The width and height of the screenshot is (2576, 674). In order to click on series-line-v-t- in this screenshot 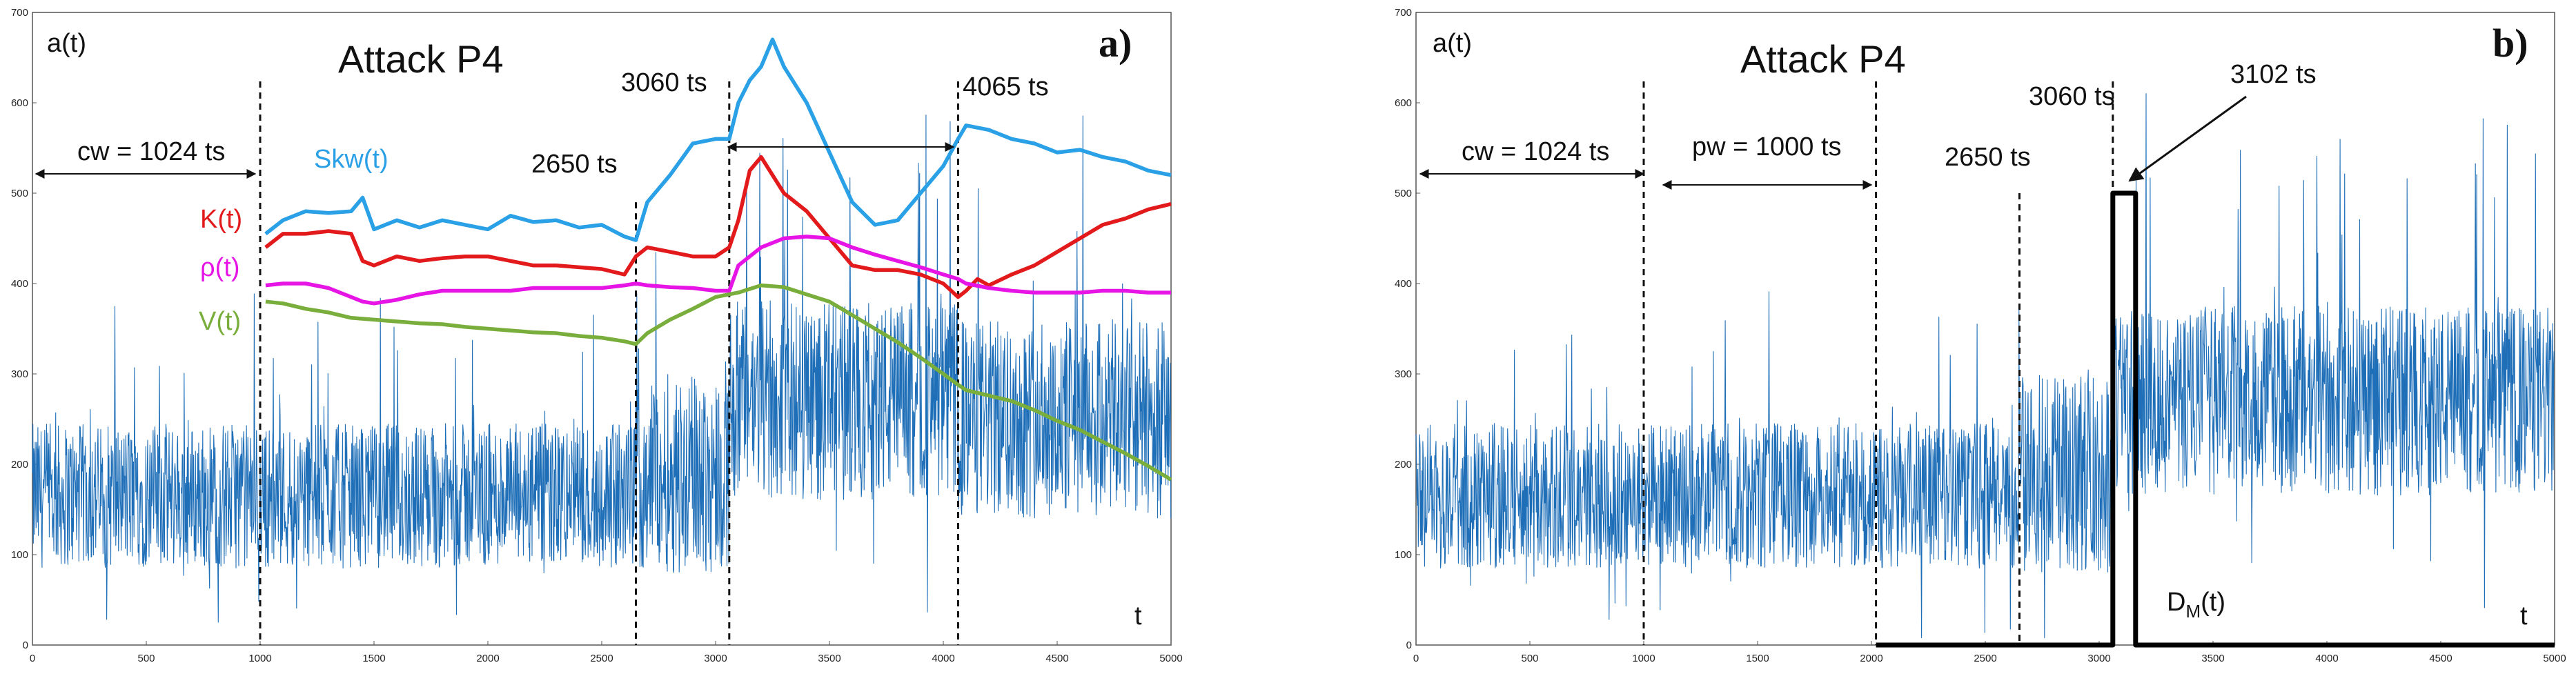, I will do `click(718, 382)`.